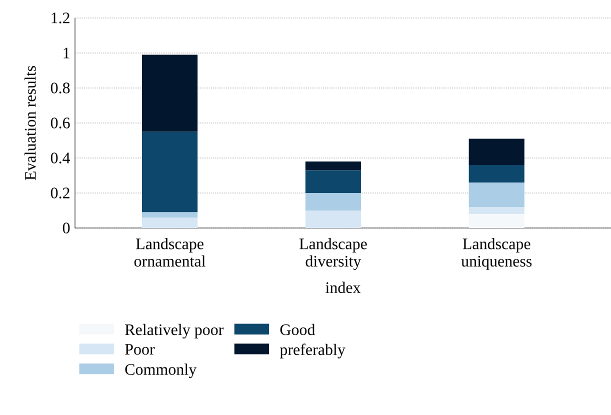  What do you see at coordinates (333, 254) in the screenshot?
I see `x-tick-label: Landscape diversity` at bounding box center [333, 254].